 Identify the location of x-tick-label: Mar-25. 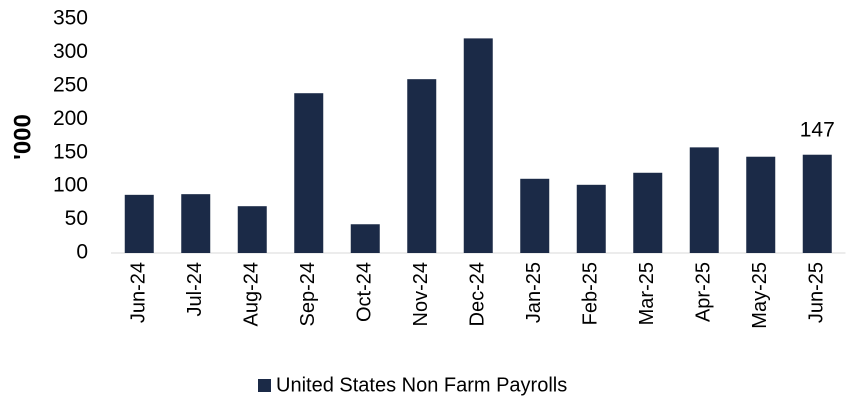
(647, 293).